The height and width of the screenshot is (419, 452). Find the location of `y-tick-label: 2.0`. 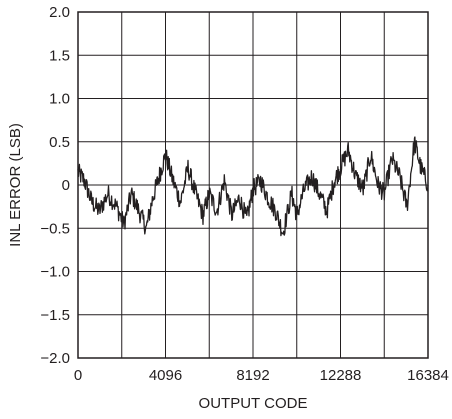

y-tick-label: 2.0 is located at coordinates (59, 12).